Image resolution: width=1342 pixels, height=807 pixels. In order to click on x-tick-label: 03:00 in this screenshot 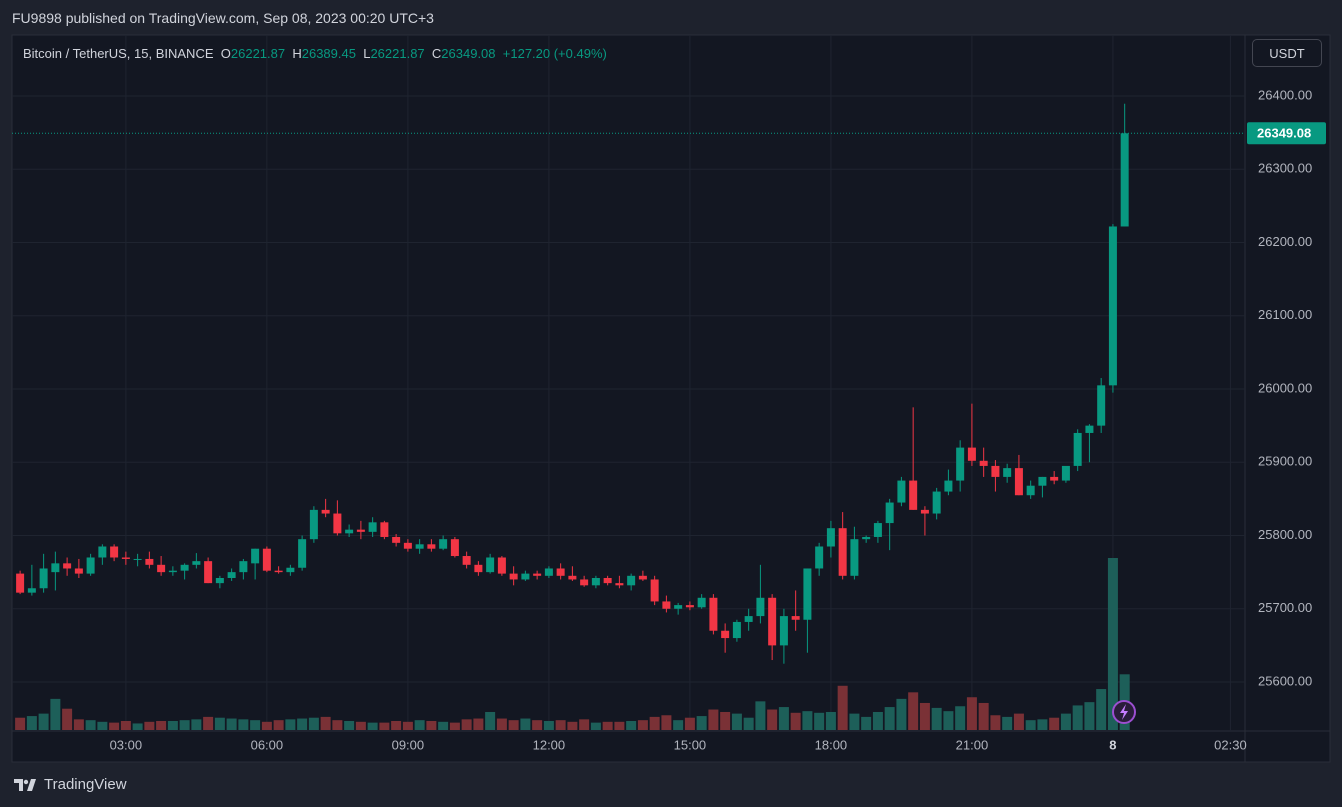, I will do `click(126, 744)`.